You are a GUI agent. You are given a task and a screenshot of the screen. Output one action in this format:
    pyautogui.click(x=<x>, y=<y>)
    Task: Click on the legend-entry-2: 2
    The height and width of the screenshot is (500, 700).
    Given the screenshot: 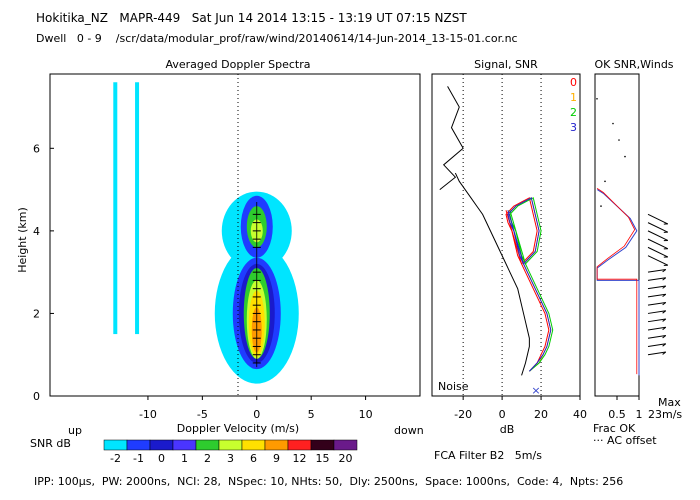 What is the action you would take?
    pyautogui.click(x=573, y=112)
    